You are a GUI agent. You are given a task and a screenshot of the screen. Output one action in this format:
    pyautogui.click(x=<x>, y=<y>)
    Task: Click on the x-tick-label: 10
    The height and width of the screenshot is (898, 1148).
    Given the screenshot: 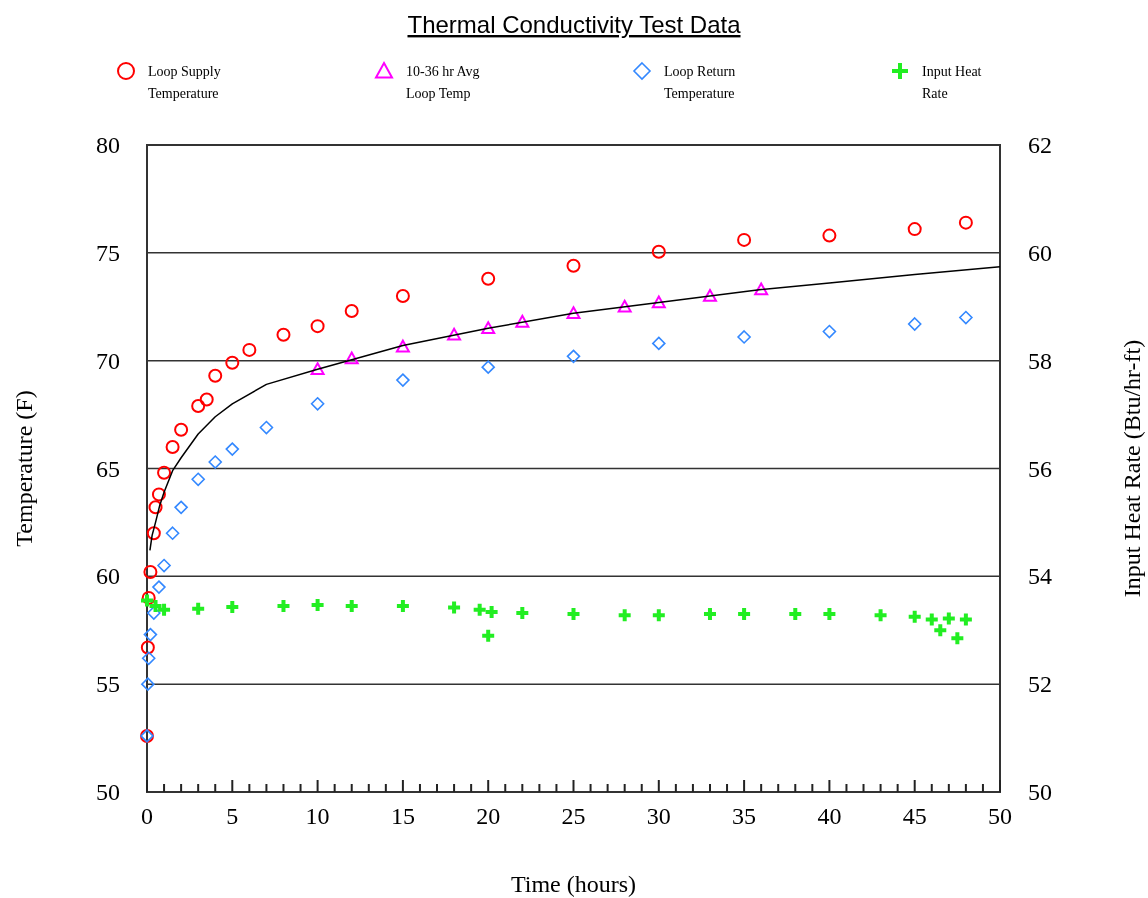 What is the action you would take?
    pyautogui.click(x=317, y=816)
    